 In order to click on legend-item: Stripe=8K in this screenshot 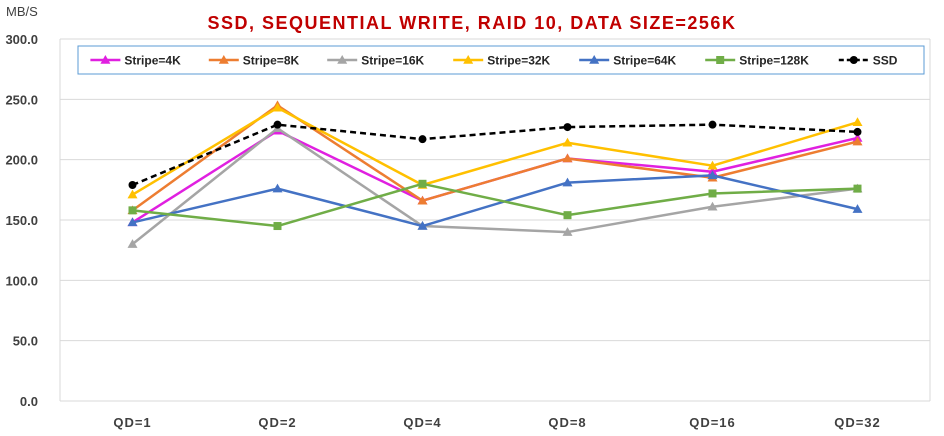, I will do `click(254, 61)`.